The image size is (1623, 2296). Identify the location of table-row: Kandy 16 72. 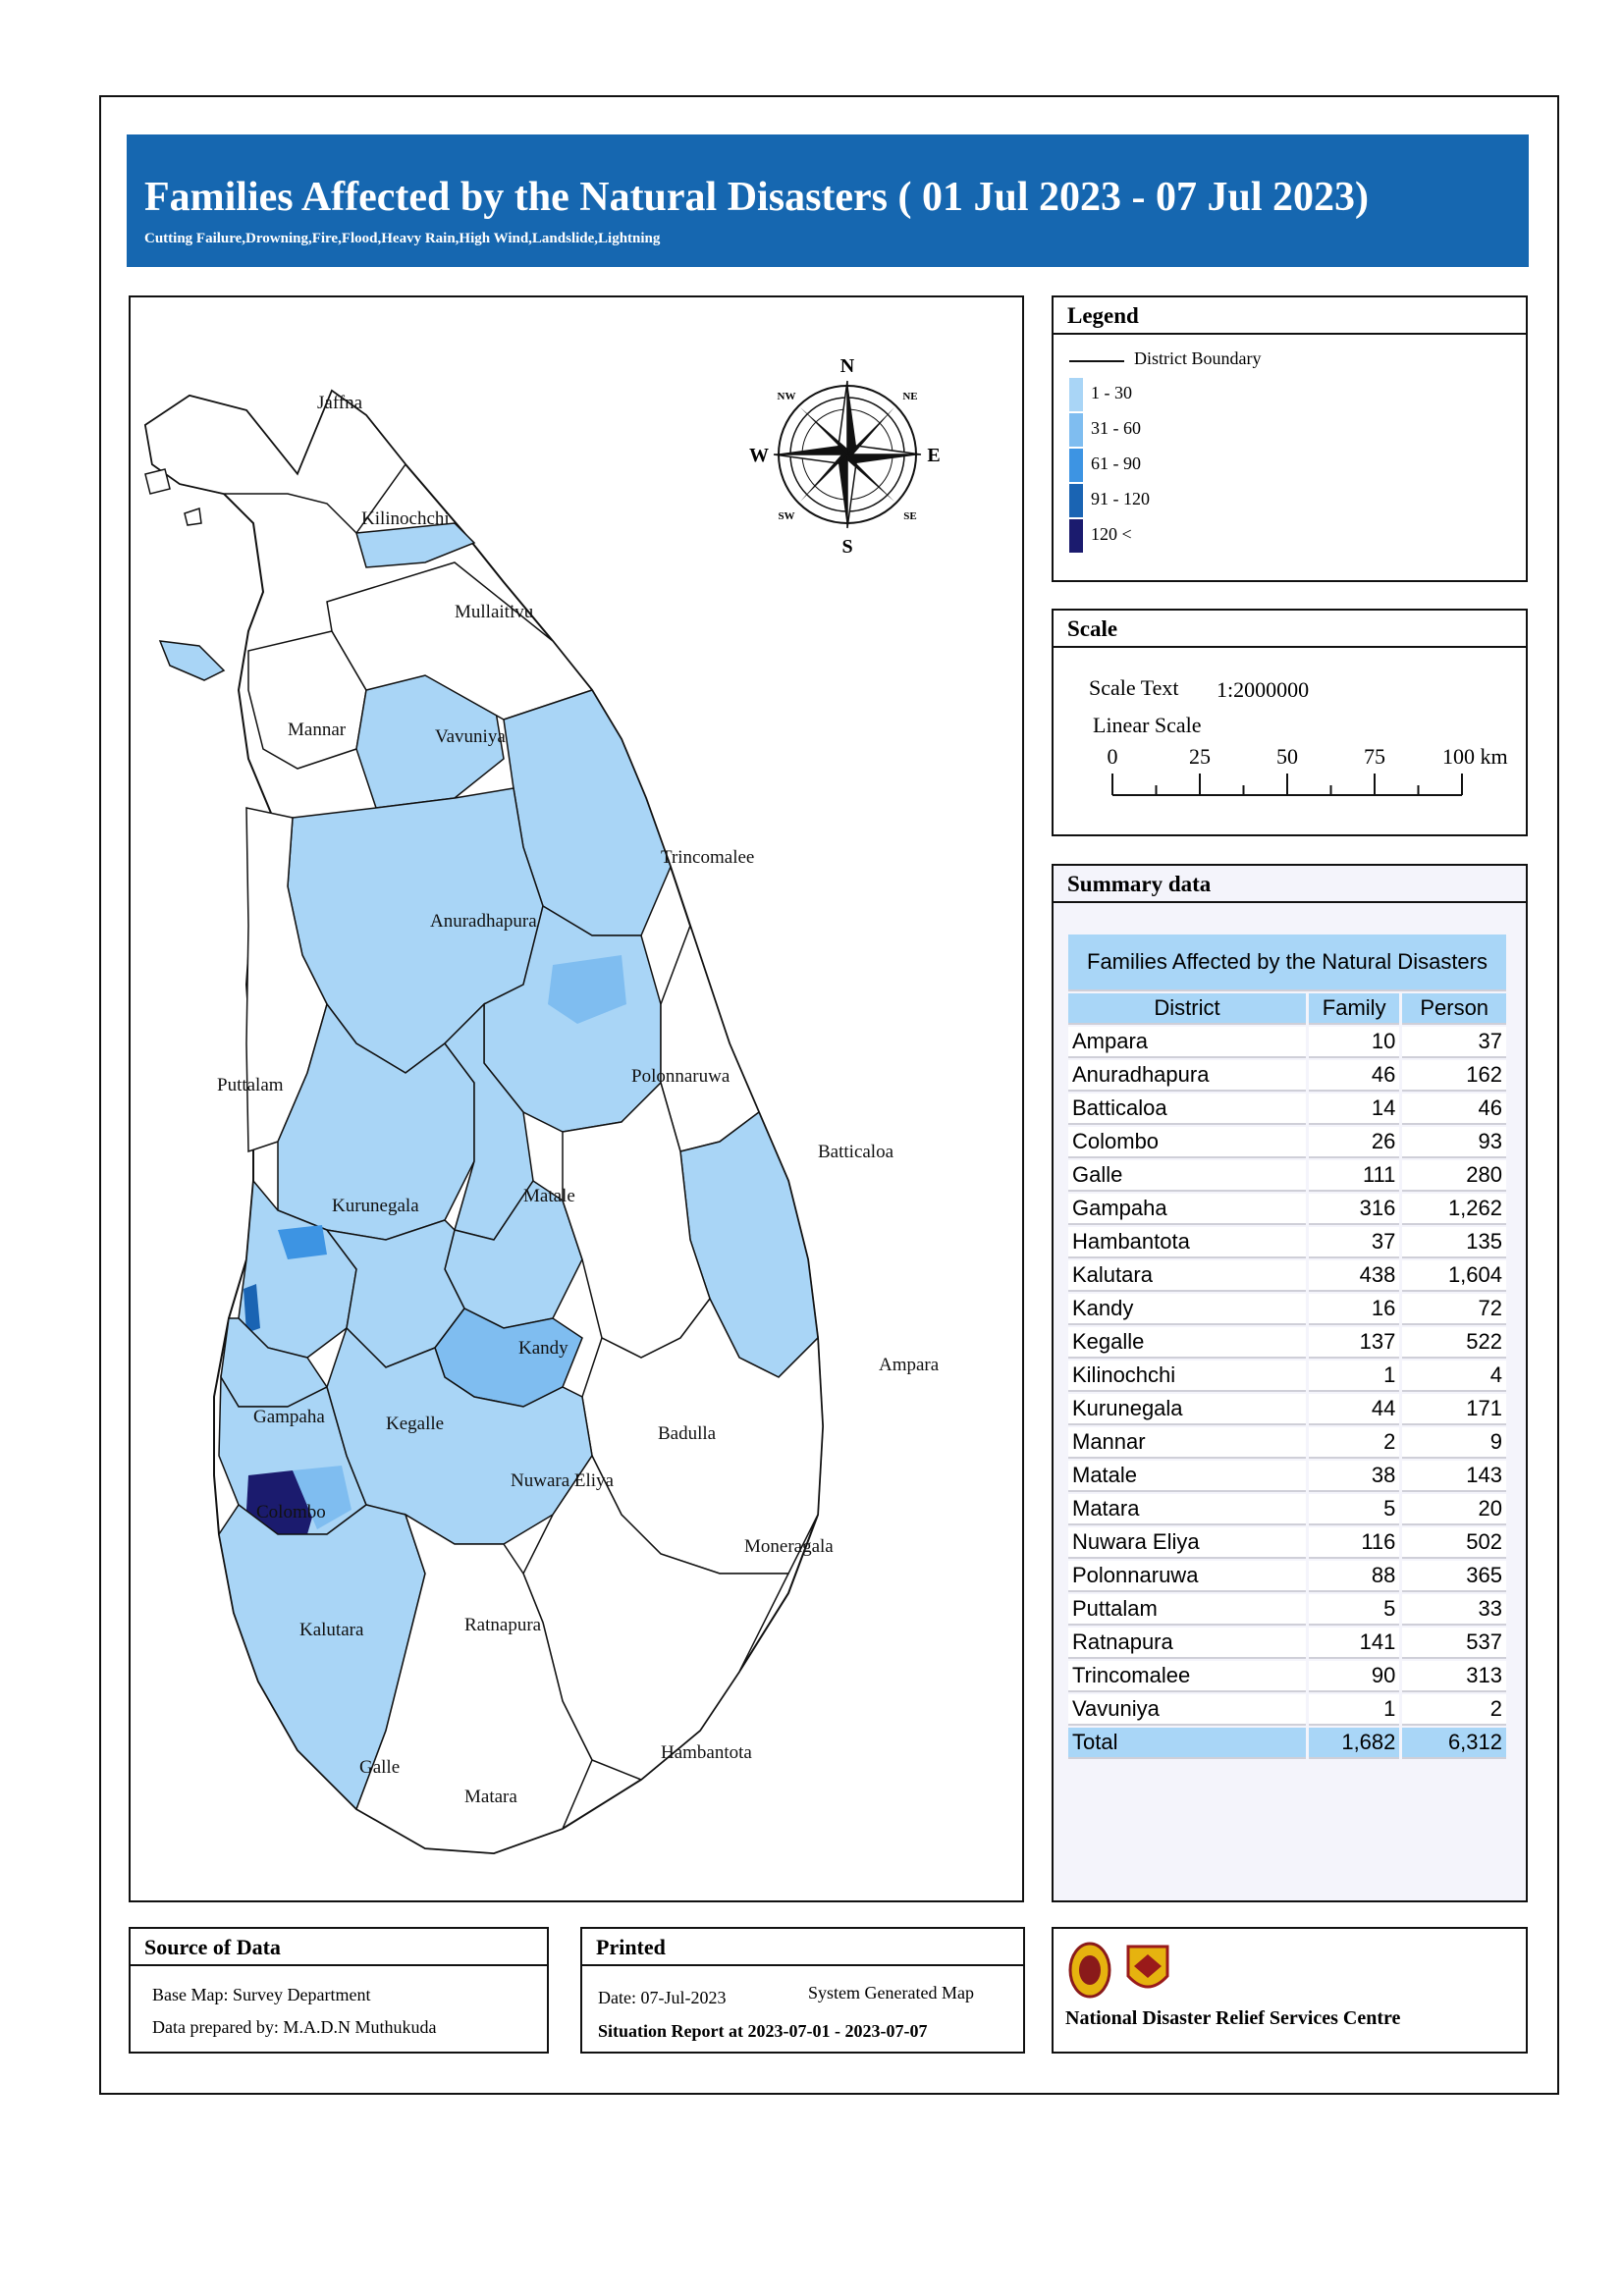
(1287, 1310).